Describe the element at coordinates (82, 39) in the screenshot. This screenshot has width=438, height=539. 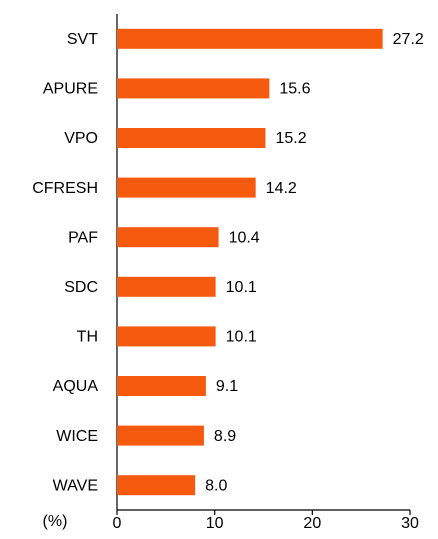
I see `y-tick-label: SVT` at that location.